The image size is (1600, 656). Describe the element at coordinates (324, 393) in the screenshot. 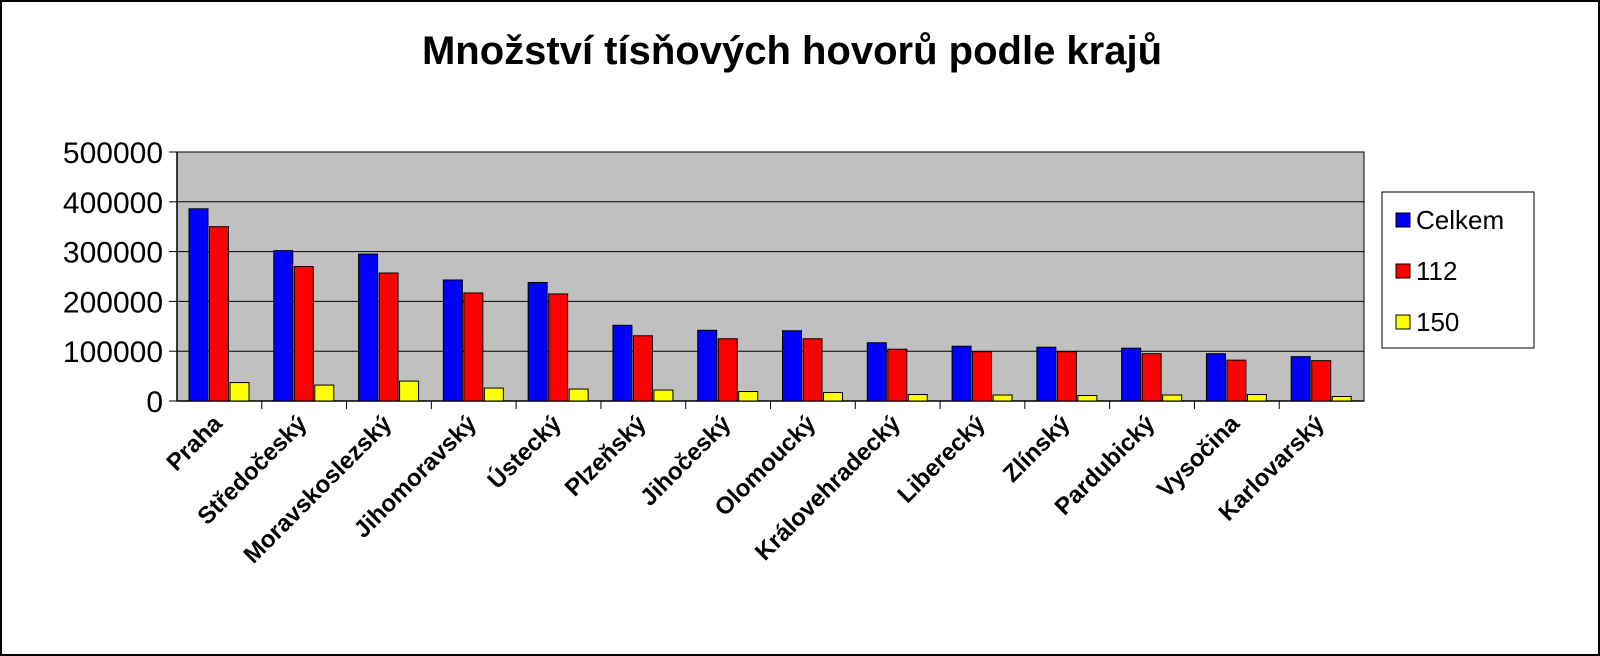

I see `bar-150-Středočeský` at that location.